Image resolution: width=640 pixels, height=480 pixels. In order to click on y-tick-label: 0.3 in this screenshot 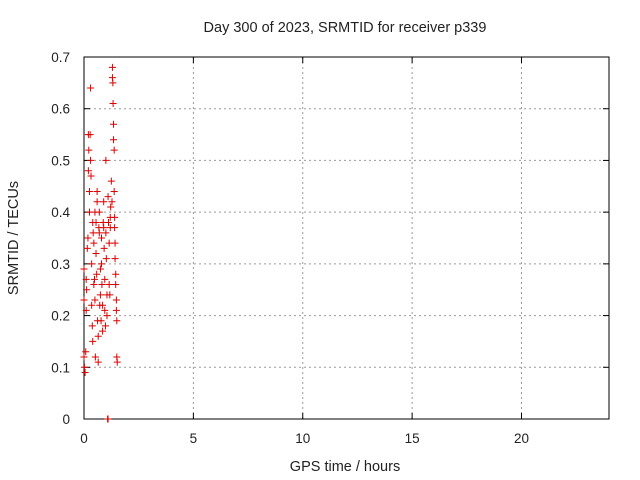, I will do `click(60, 264)`.